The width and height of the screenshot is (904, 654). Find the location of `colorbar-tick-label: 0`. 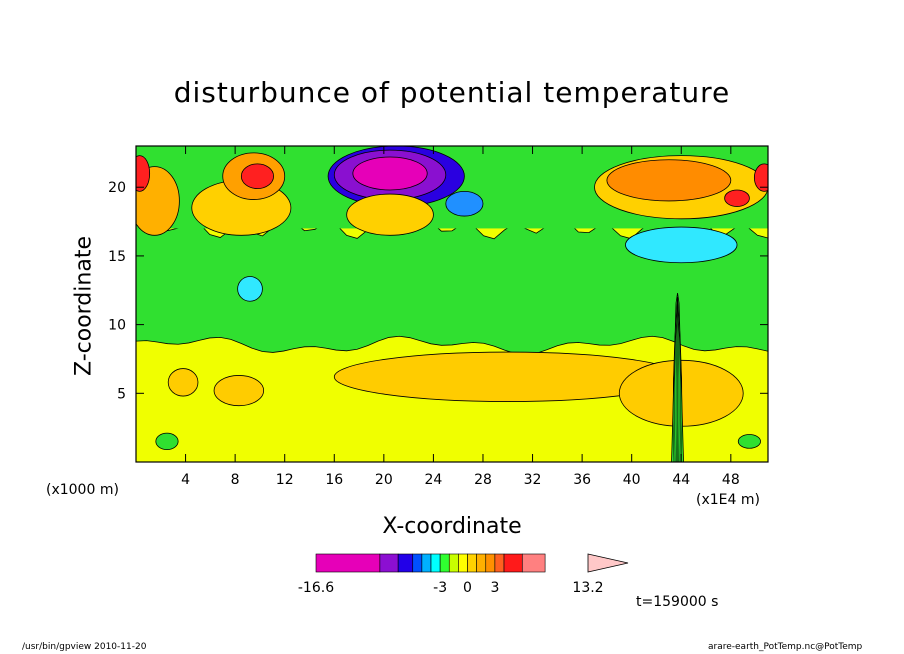

colorbar-tick-label: 0 is located at coordinates (467, 588).